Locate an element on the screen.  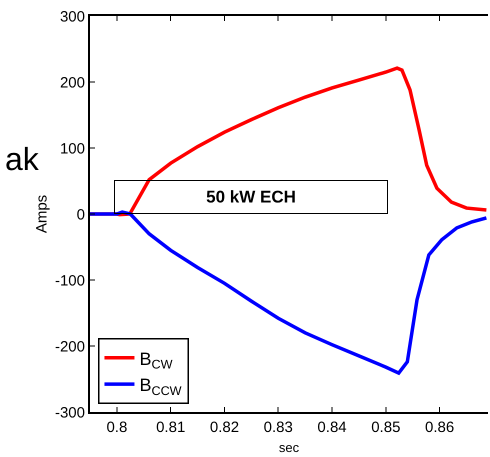
y-axis-title: Amps is located at coordinates (42, 214).